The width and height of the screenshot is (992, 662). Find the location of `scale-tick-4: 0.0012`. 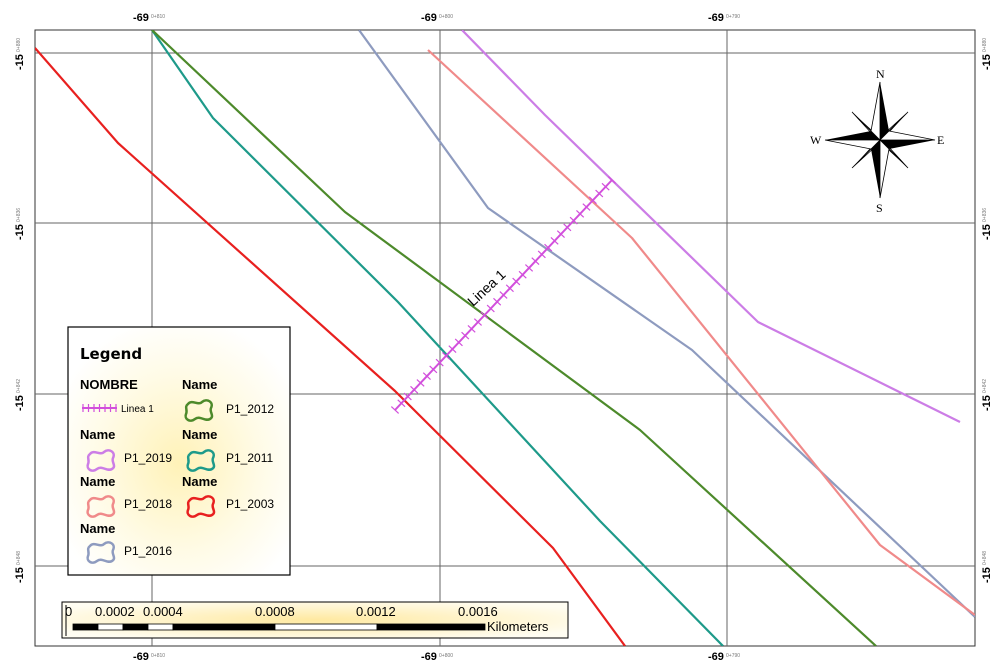

scale-tick-4: 0.0012 is located at coordinates (376, 611).